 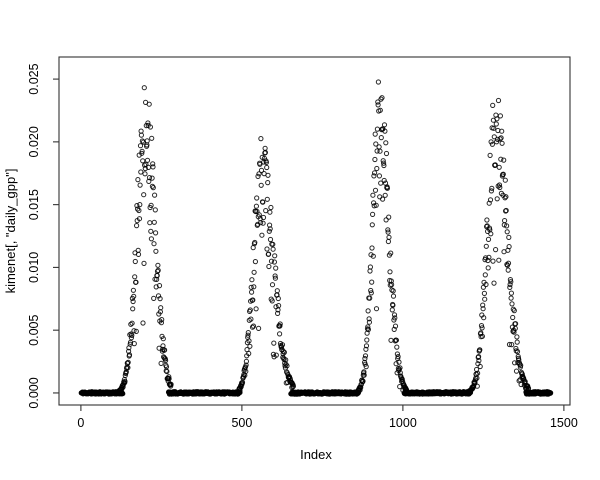 I want to click on x-tick-label: 1000, so click(x=403, y=423).